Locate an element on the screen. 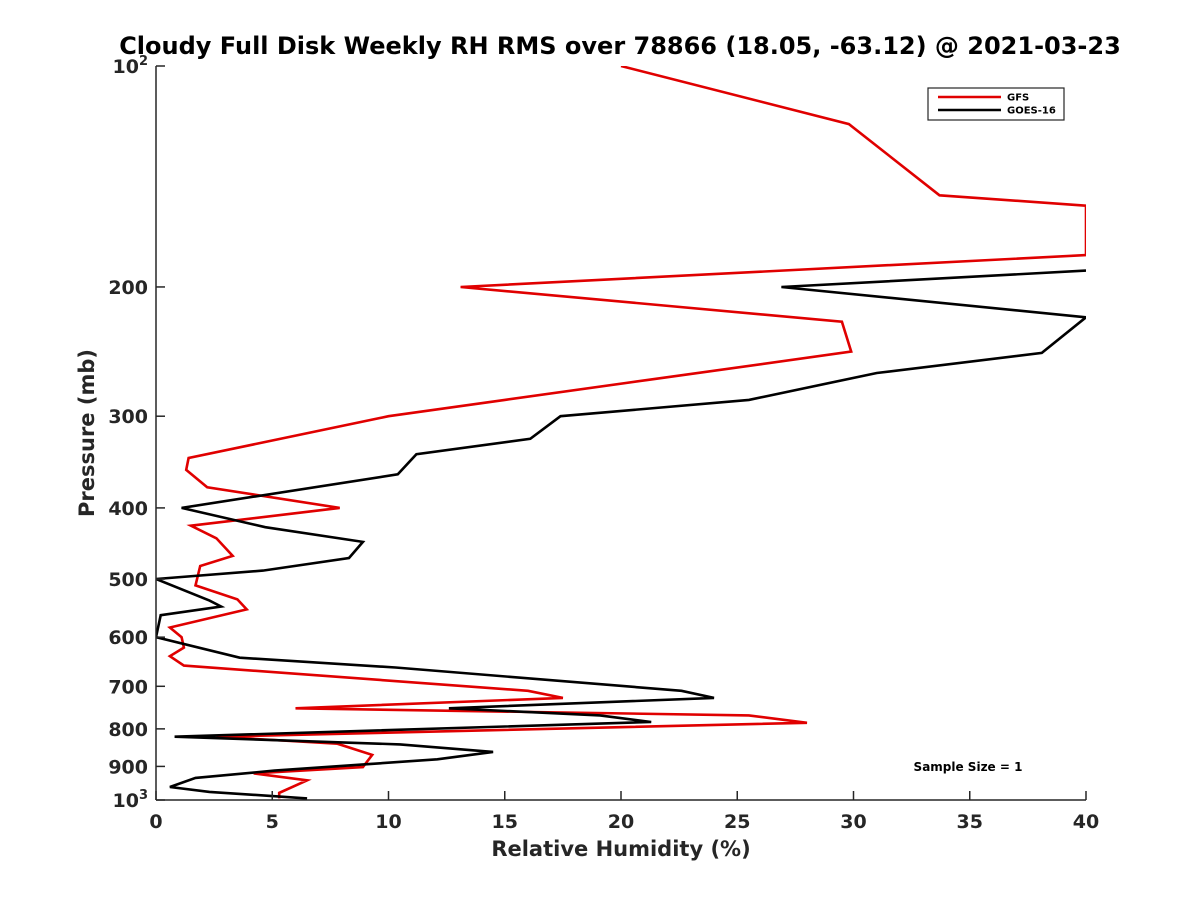 The width and height of the screenshot is (1200, 900). x-tick-label: 20 is located at coordinates (621, 822).